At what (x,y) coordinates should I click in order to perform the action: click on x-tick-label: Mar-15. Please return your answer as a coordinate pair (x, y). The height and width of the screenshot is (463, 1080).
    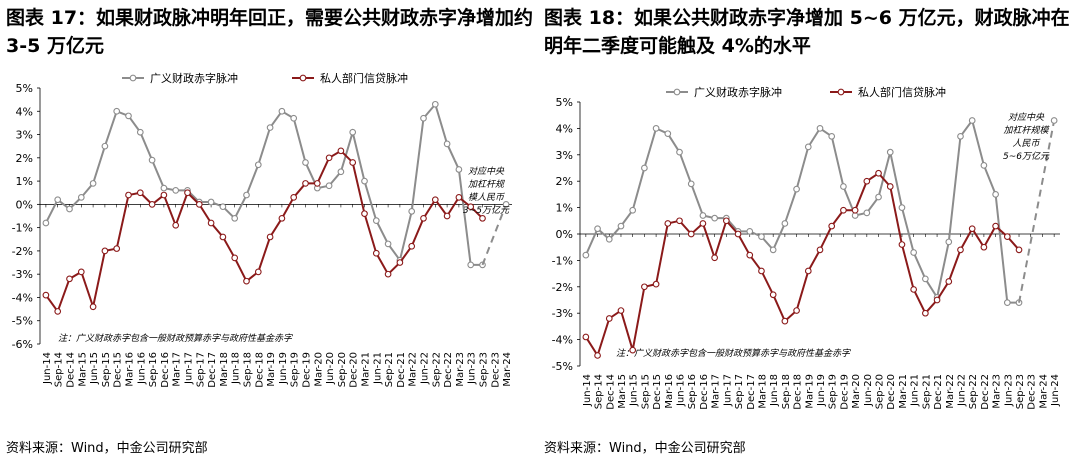
    Looking at the image, I should click on (622, 391).